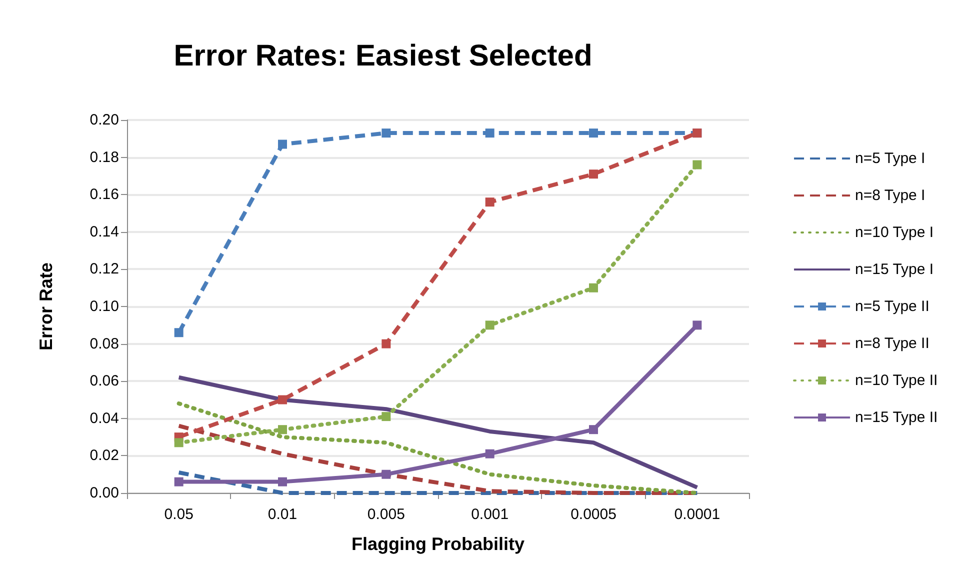  What do you see at coordinates (892, 343) in the screenshot?
I see `legend-label: n=8 Type II` at bounding box center [892, 343].